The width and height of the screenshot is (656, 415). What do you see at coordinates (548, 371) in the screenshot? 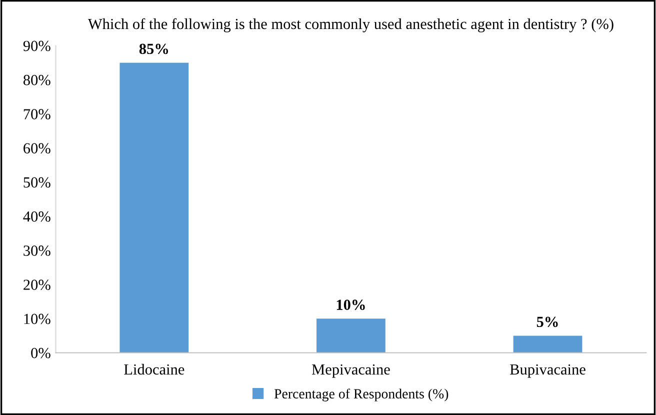
I see `x-tick-label: Bupivacaine` at bounding box center [548, 371].